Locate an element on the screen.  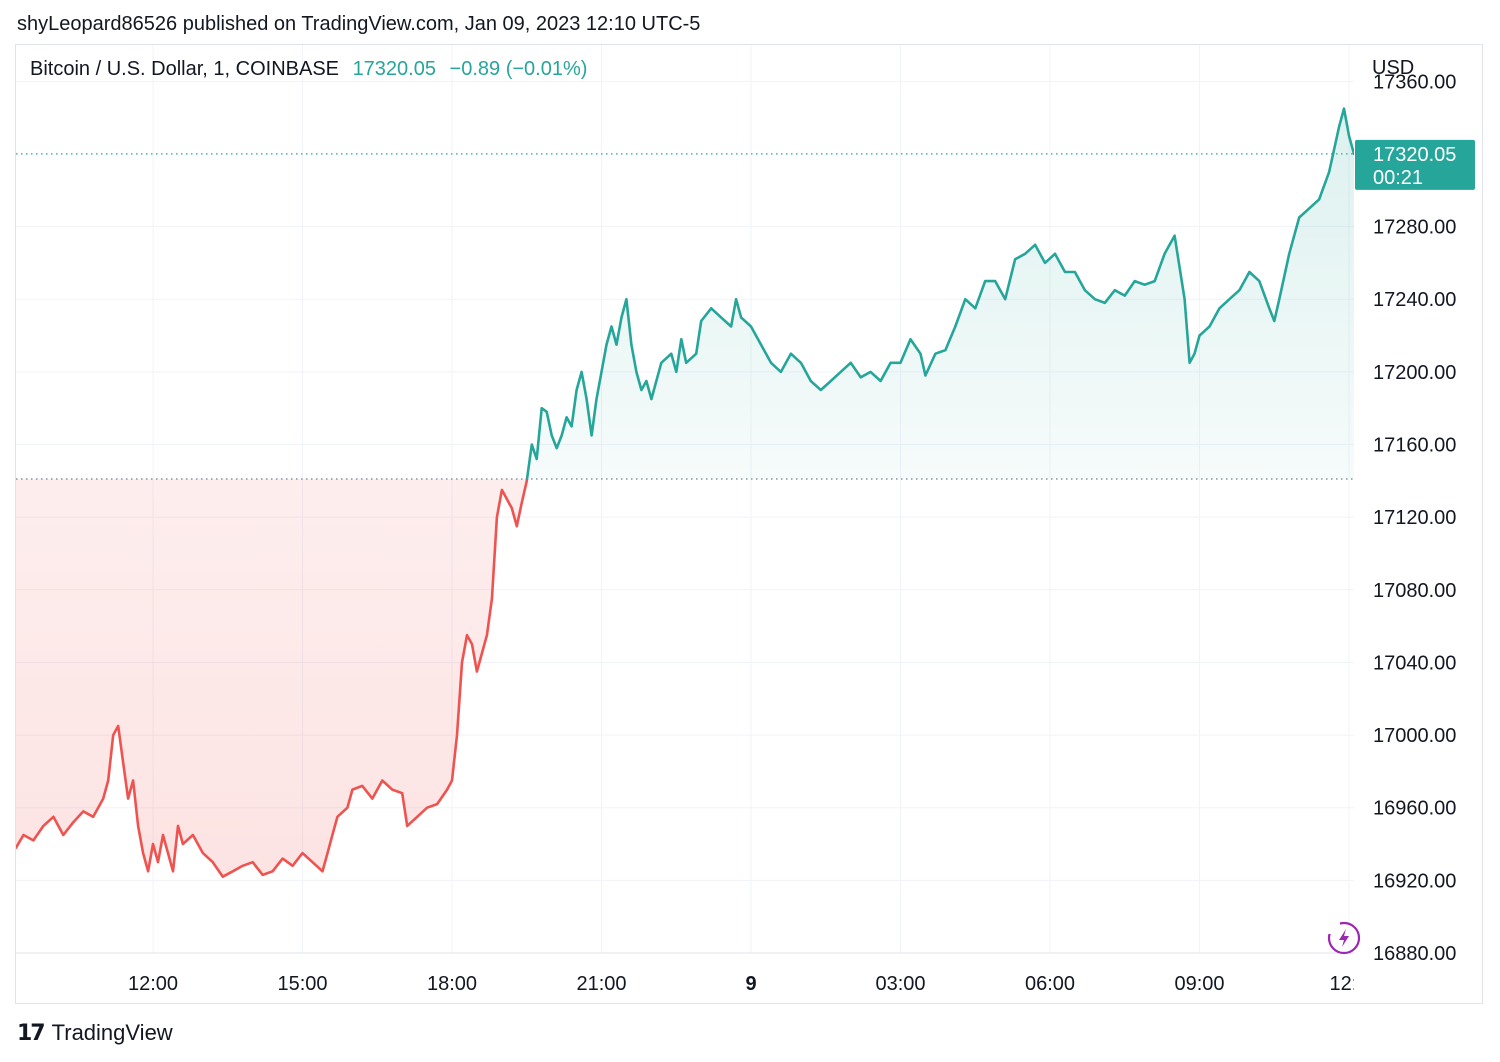
y-tick-label: 17040.00 is located at coordinates (1414, 663).